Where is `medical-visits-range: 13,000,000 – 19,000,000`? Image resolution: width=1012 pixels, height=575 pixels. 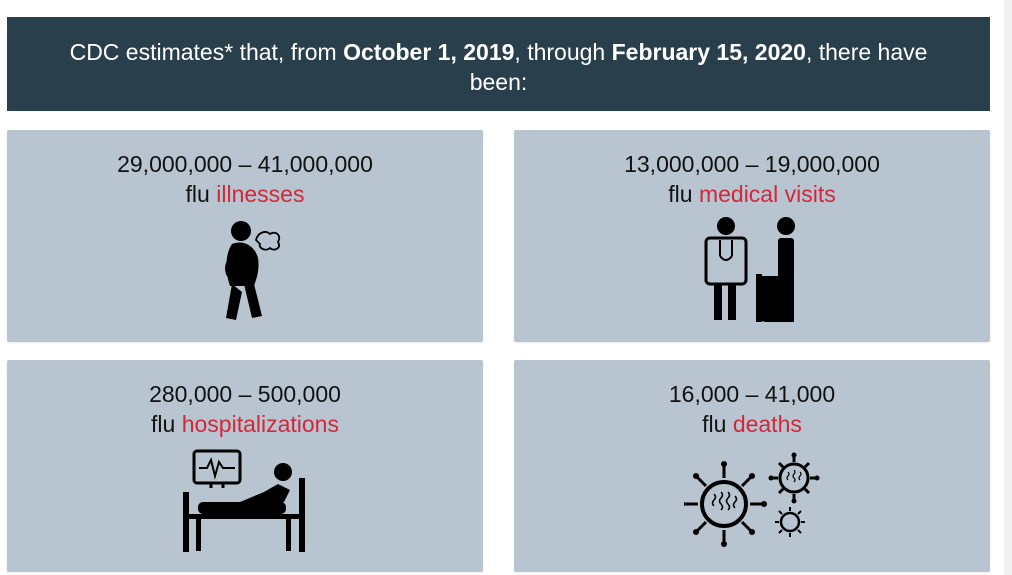
medical-visits-range: 13,000,000 – 19,000,000 is located at coordinates (752, 164).